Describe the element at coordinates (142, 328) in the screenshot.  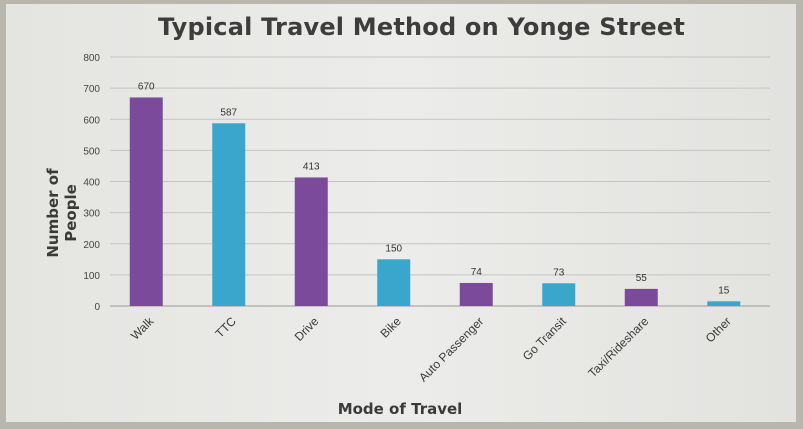
I see `x-tick-label: Walk` at that location.